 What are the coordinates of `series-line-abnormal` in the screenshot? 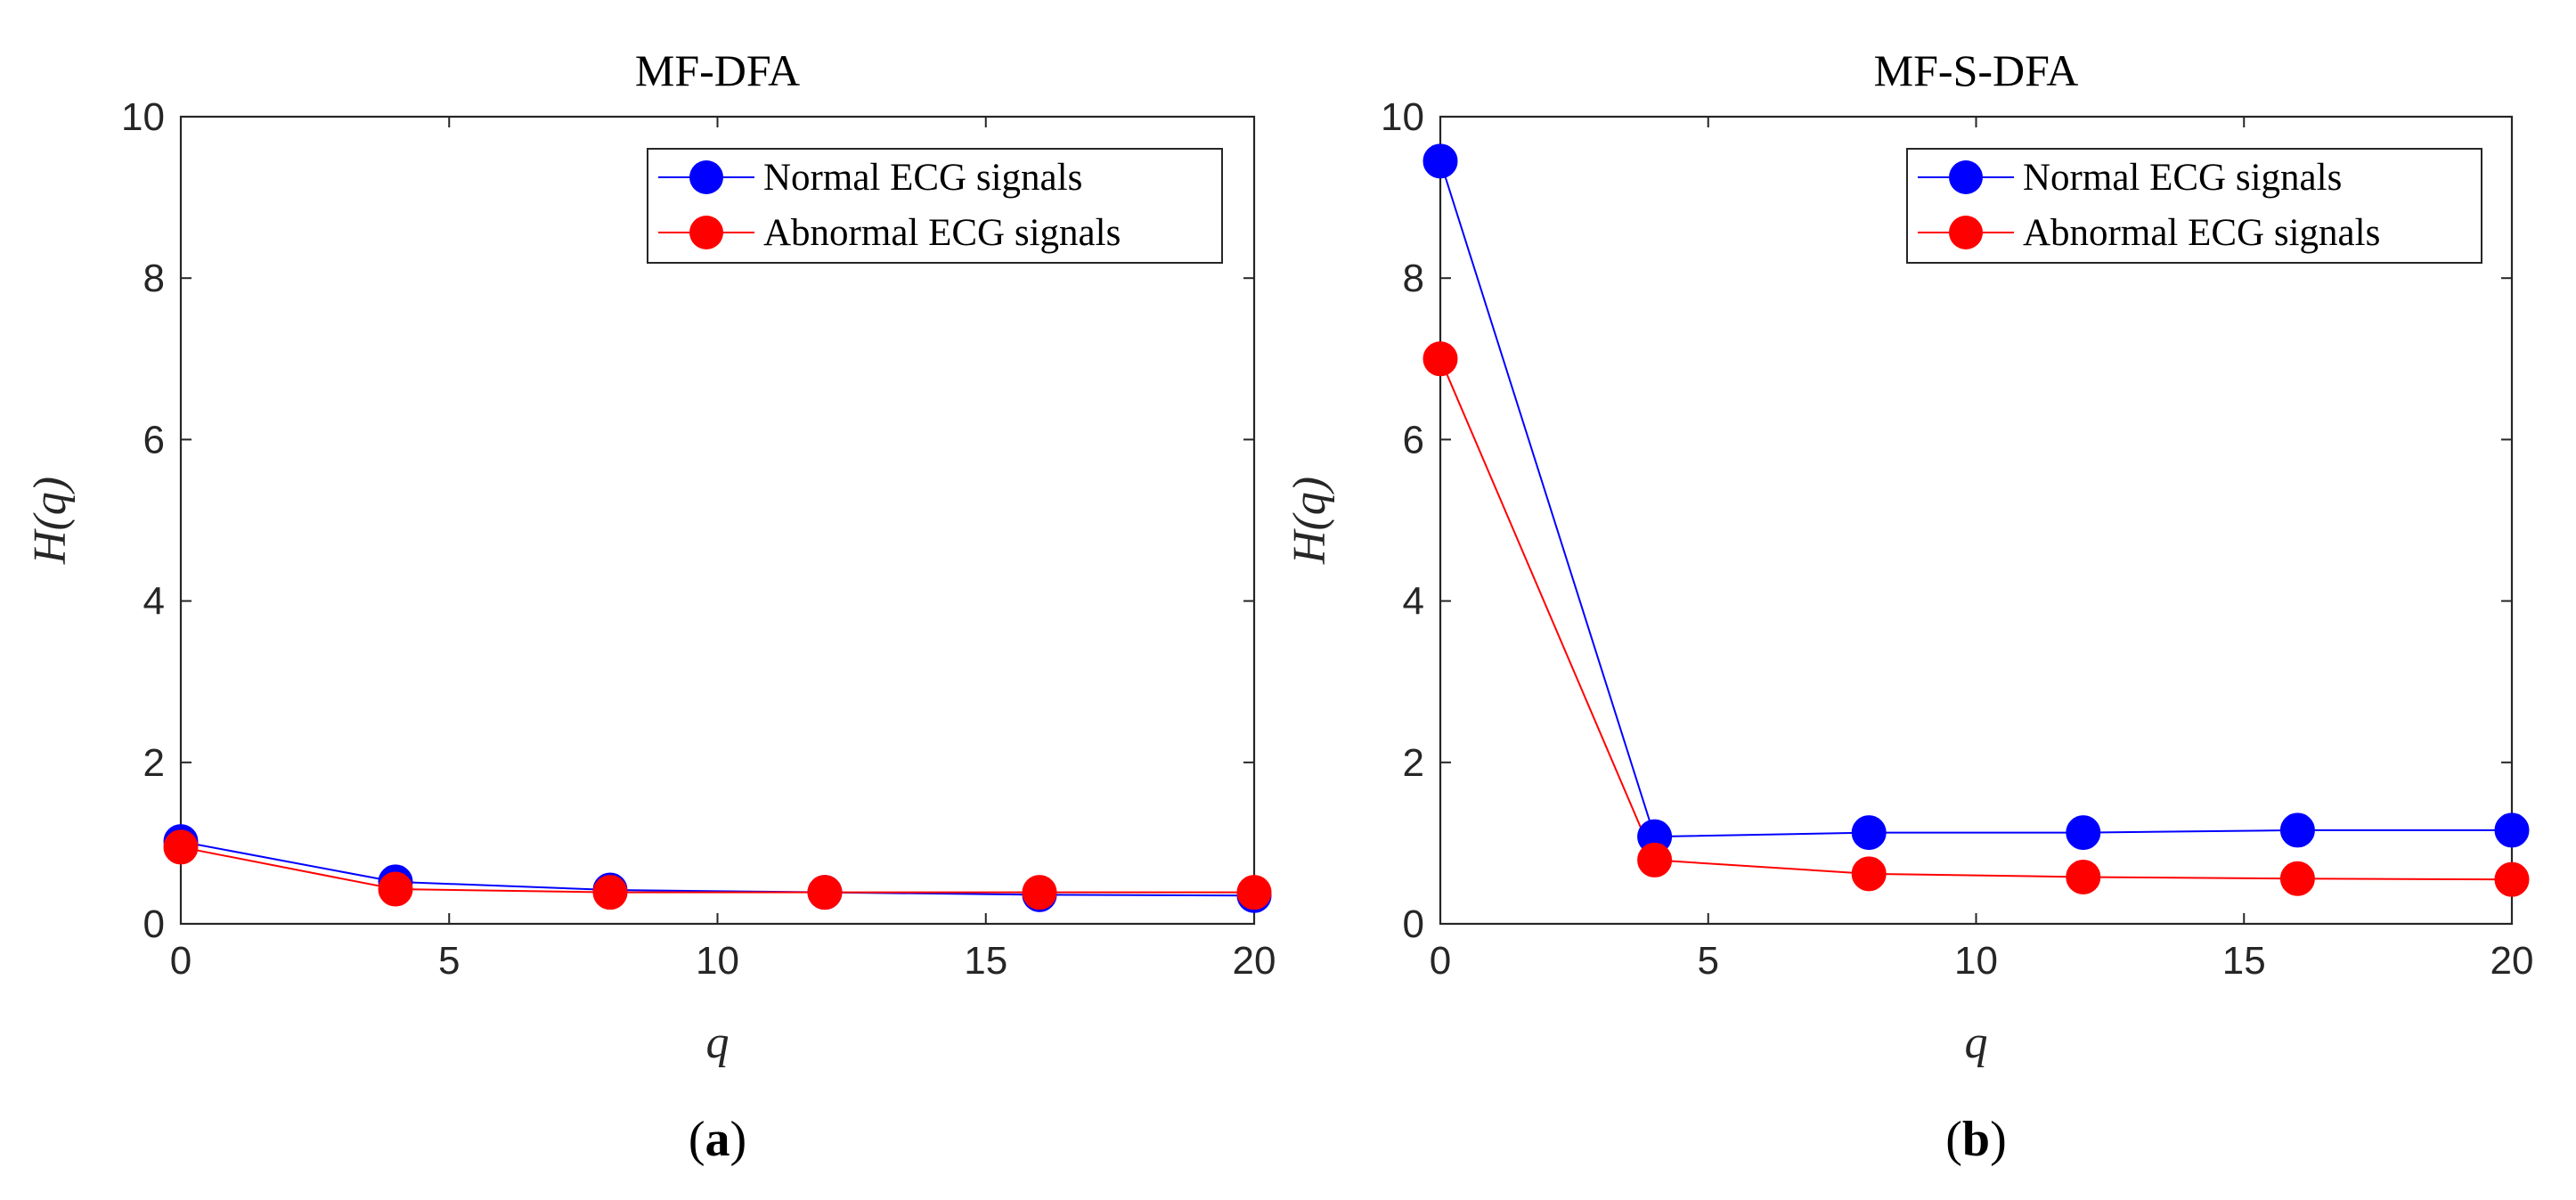 It's located at (717, 870).